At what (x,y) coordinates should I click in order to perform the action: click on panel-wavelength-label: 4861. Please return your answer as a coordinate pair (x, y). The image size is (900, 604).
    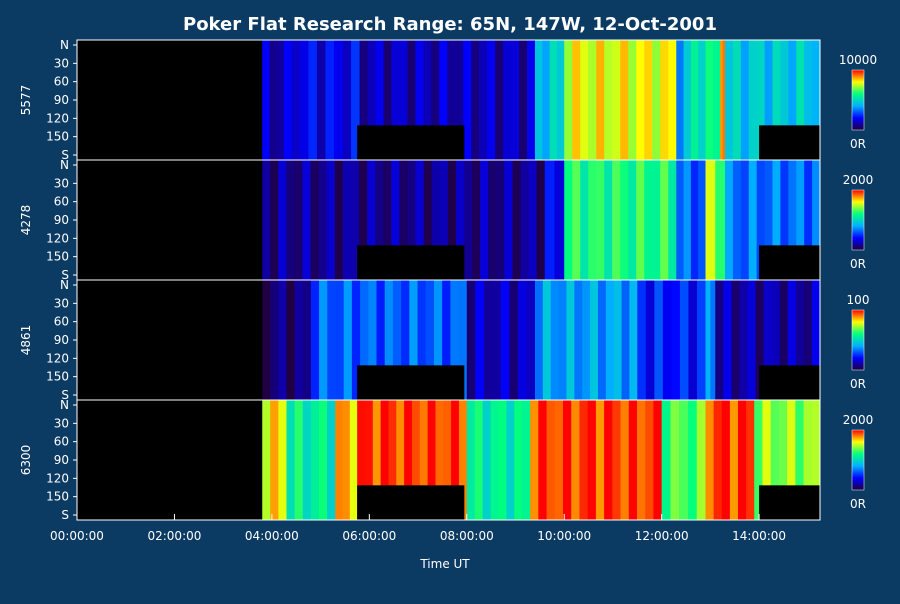
    Looking at the image, I should click on (26, 340).